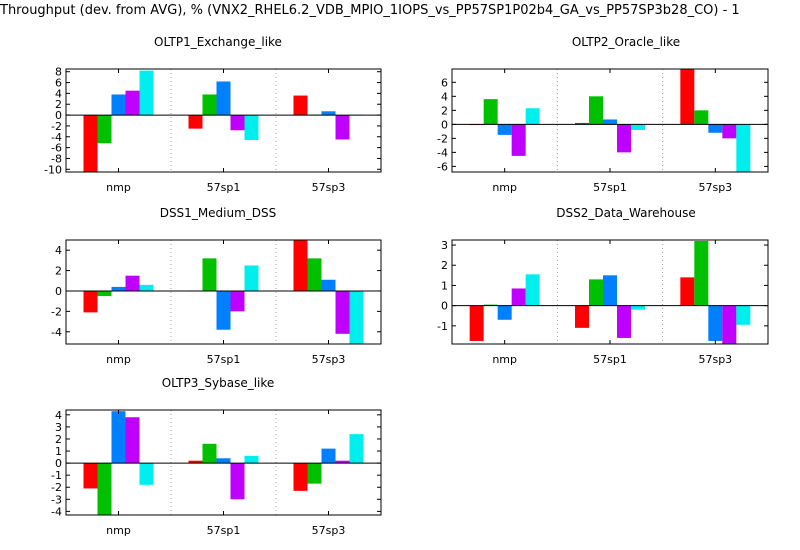 This screenshot has width=800, height=550. I want to click on y-tick-label: -6, so click(442, 166).